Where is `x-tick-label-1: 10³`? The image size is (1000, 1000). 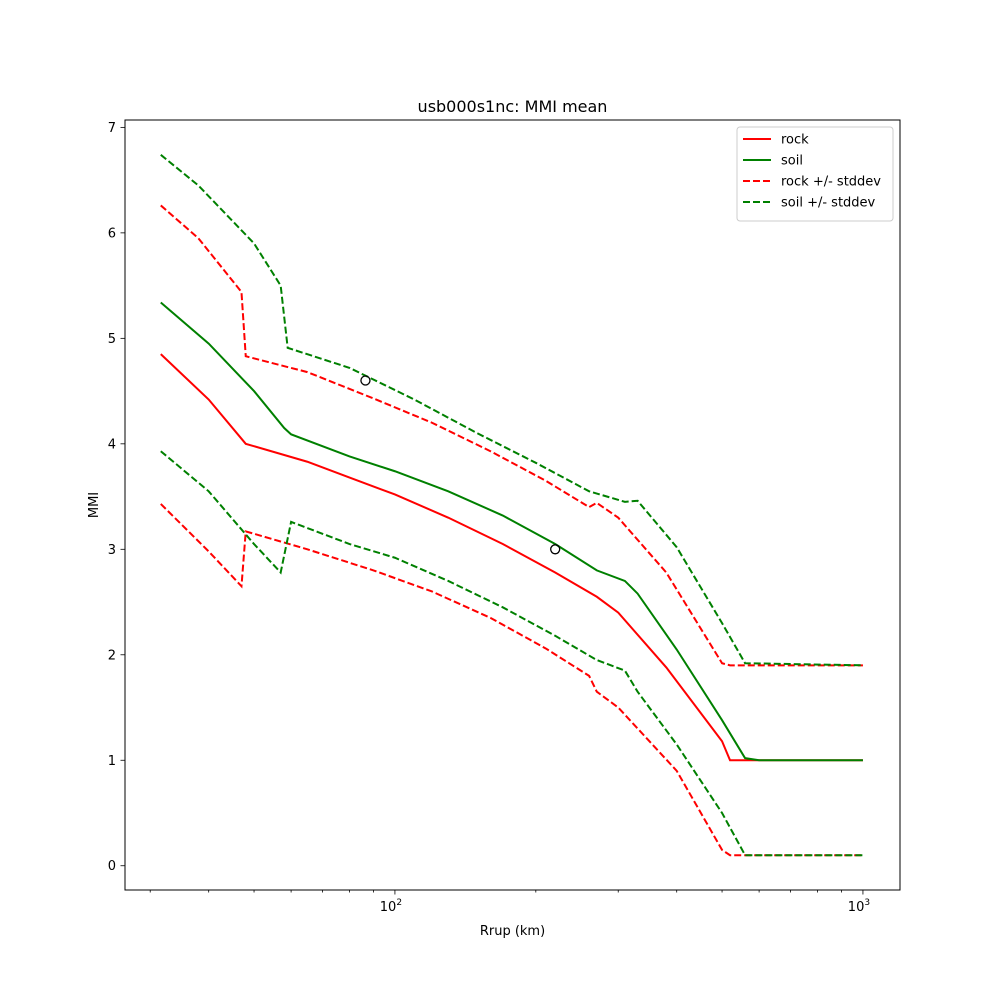 x-tick-label-1: 10³ is located at coordinates (859, 906).